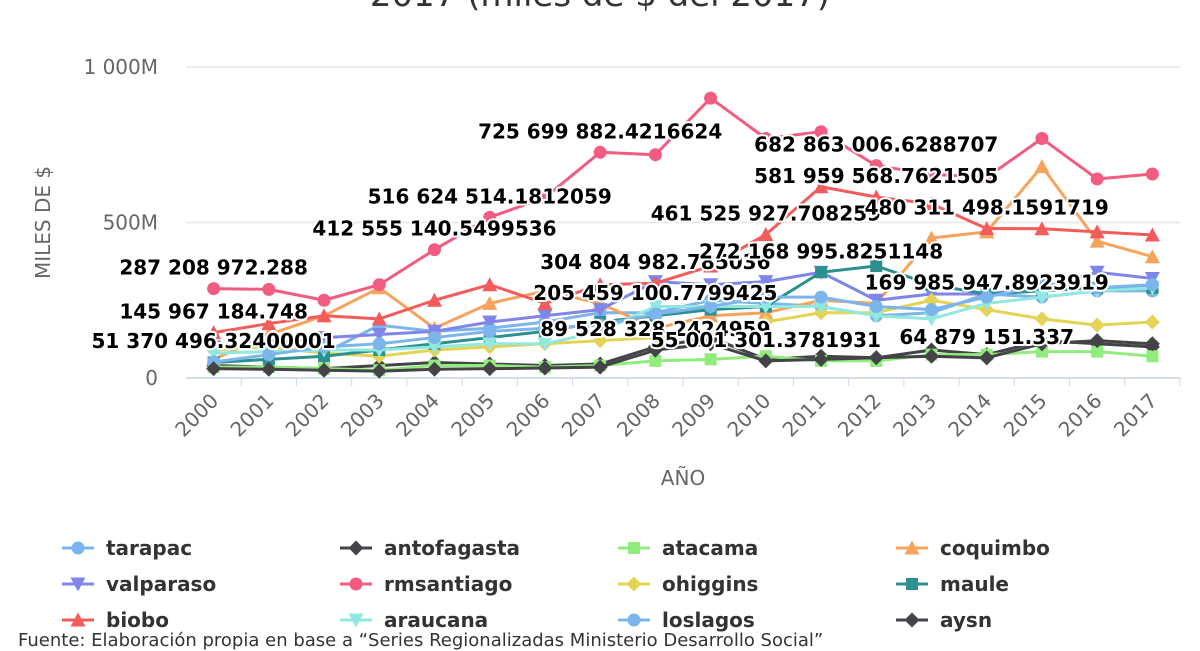 This screenshot has width=1200, height=651. I want to click on data-label: 287 208 972.288, so click(213, 268).